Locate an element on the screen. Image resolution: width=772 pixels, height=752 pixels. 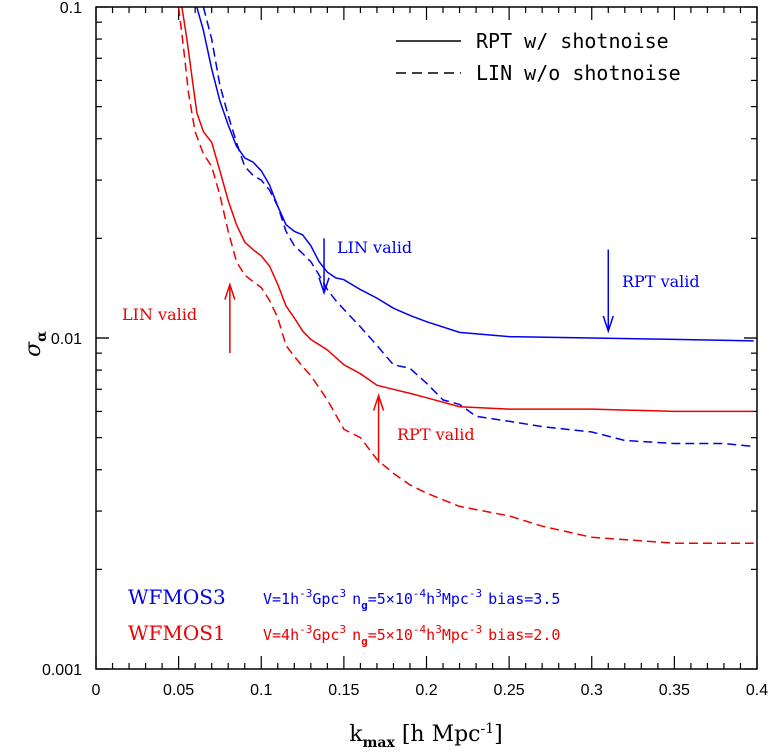
x-tick-label: 0.25 is located at coordinates (509, 690).